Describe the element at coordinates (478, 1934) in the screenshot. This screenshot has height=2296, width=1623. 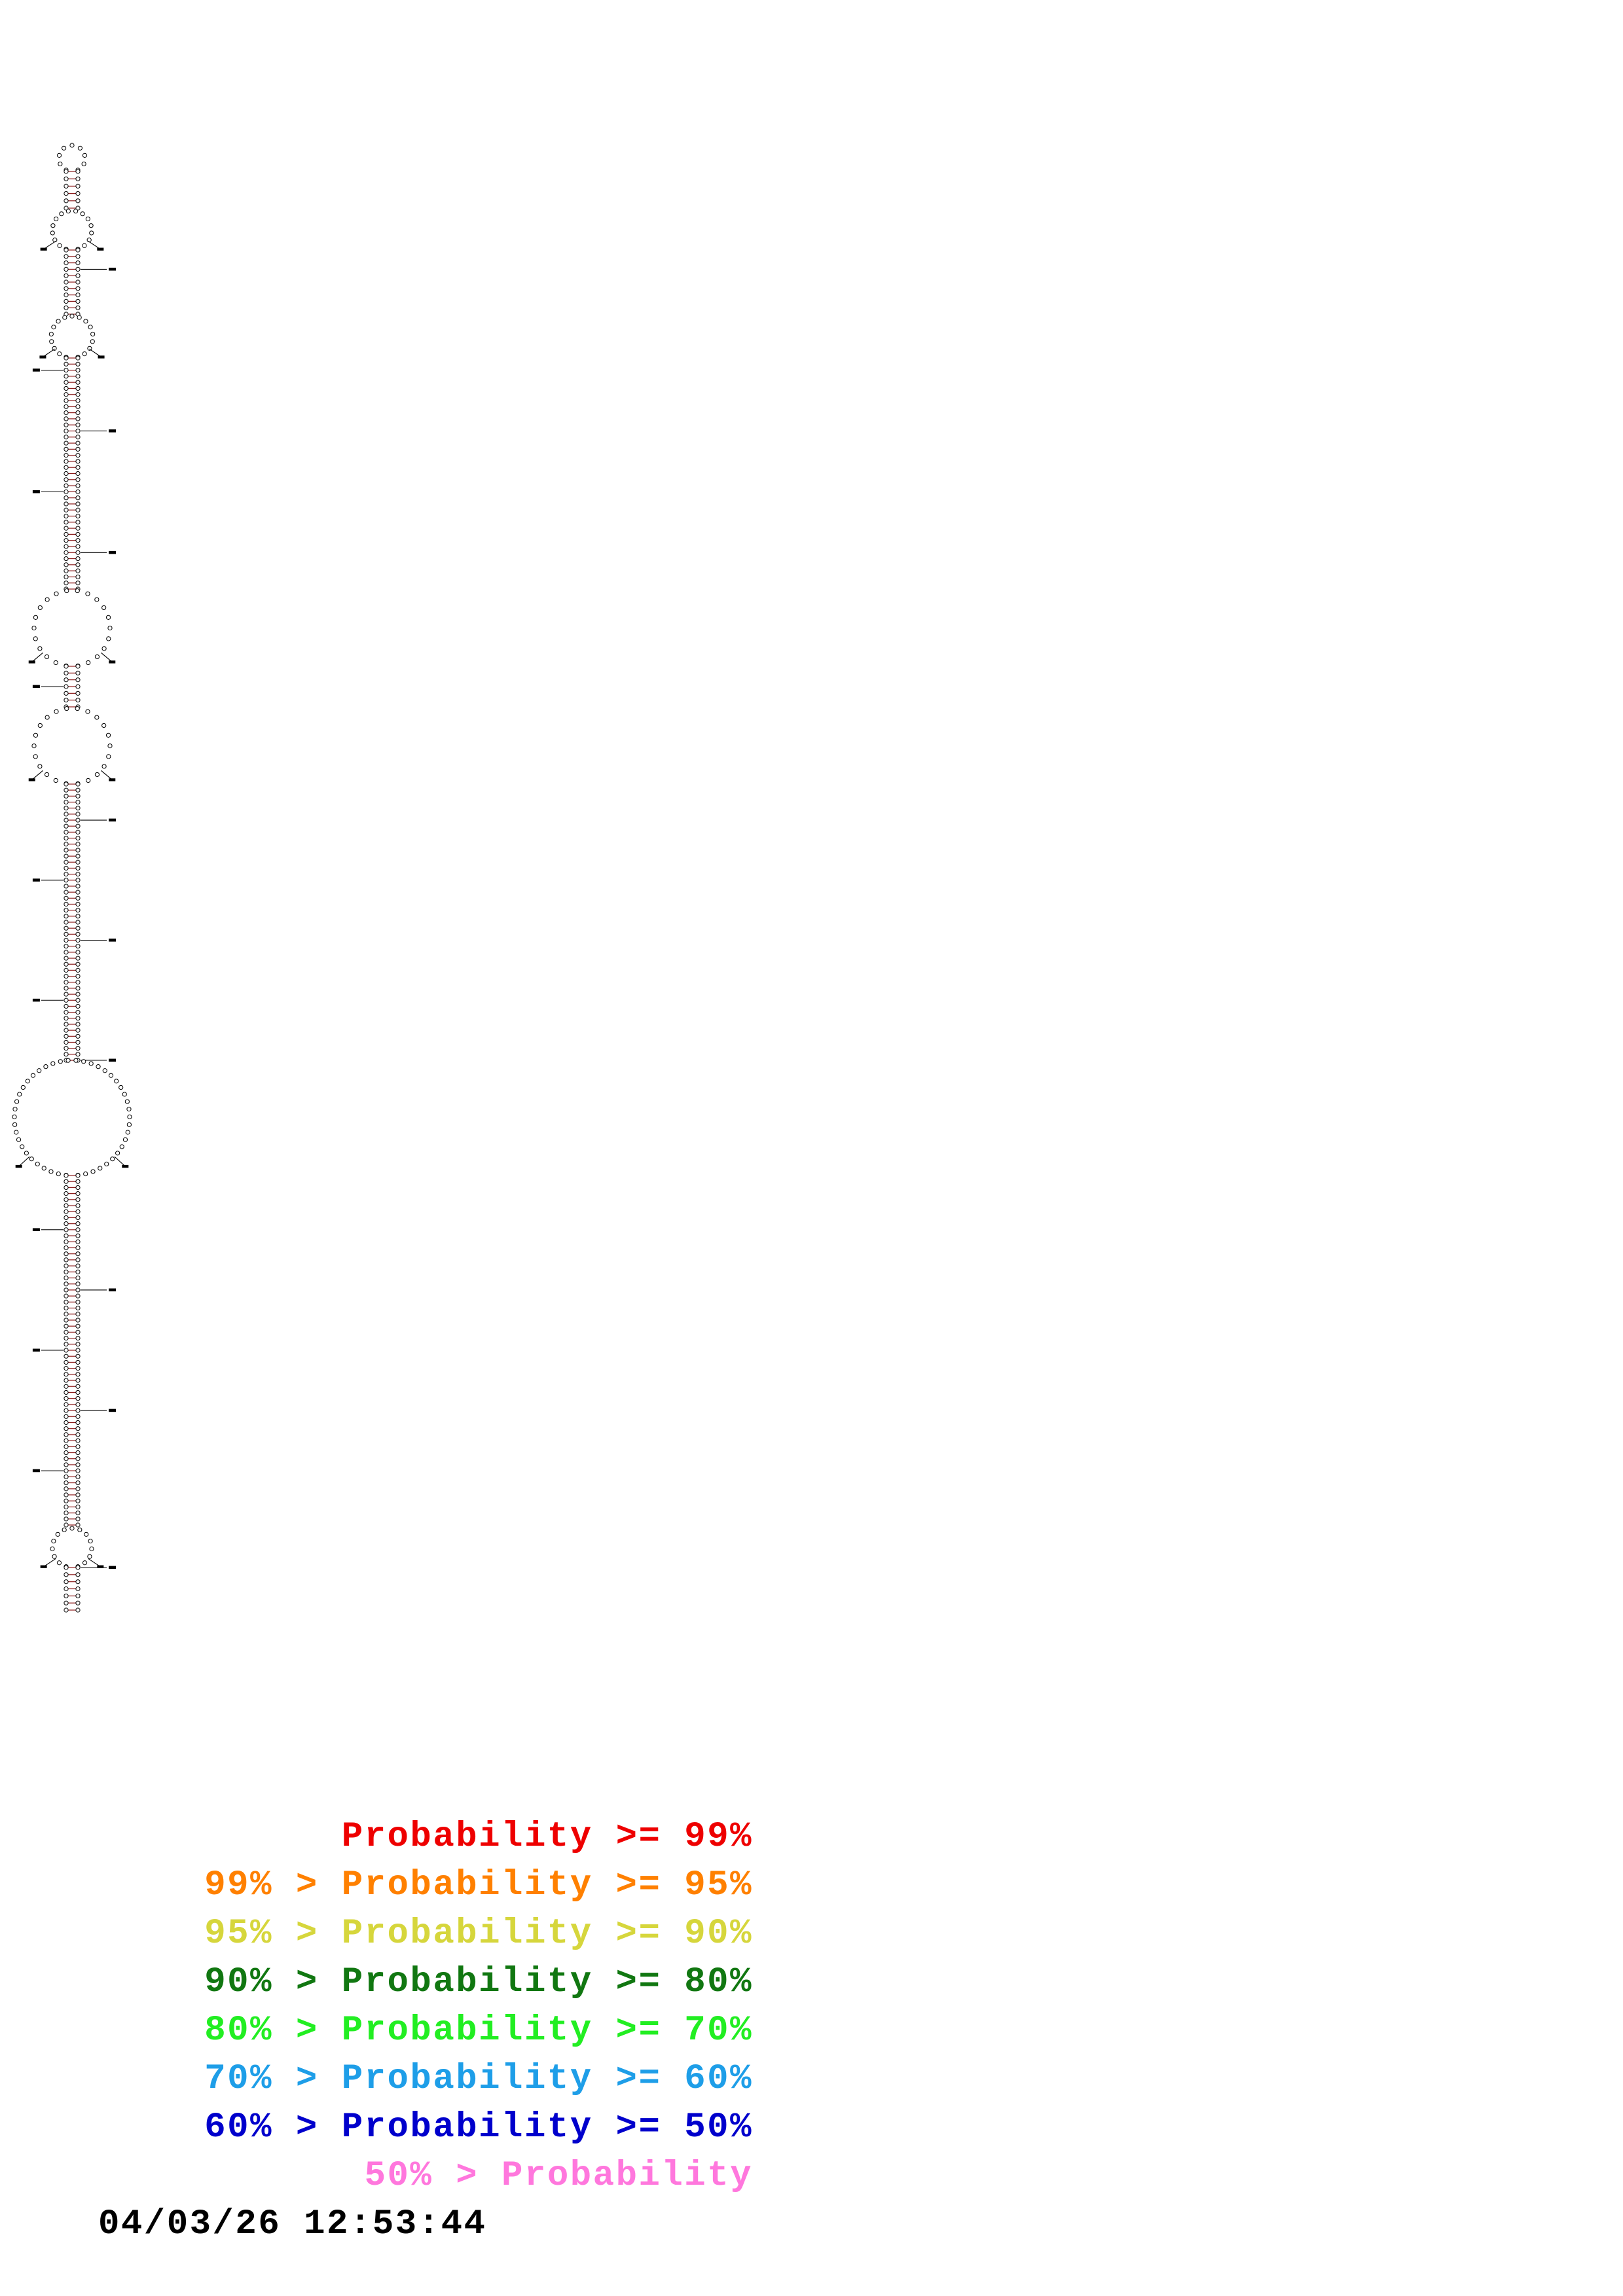
I see `legend-row: 95% > Probability >= 90%` at that location.